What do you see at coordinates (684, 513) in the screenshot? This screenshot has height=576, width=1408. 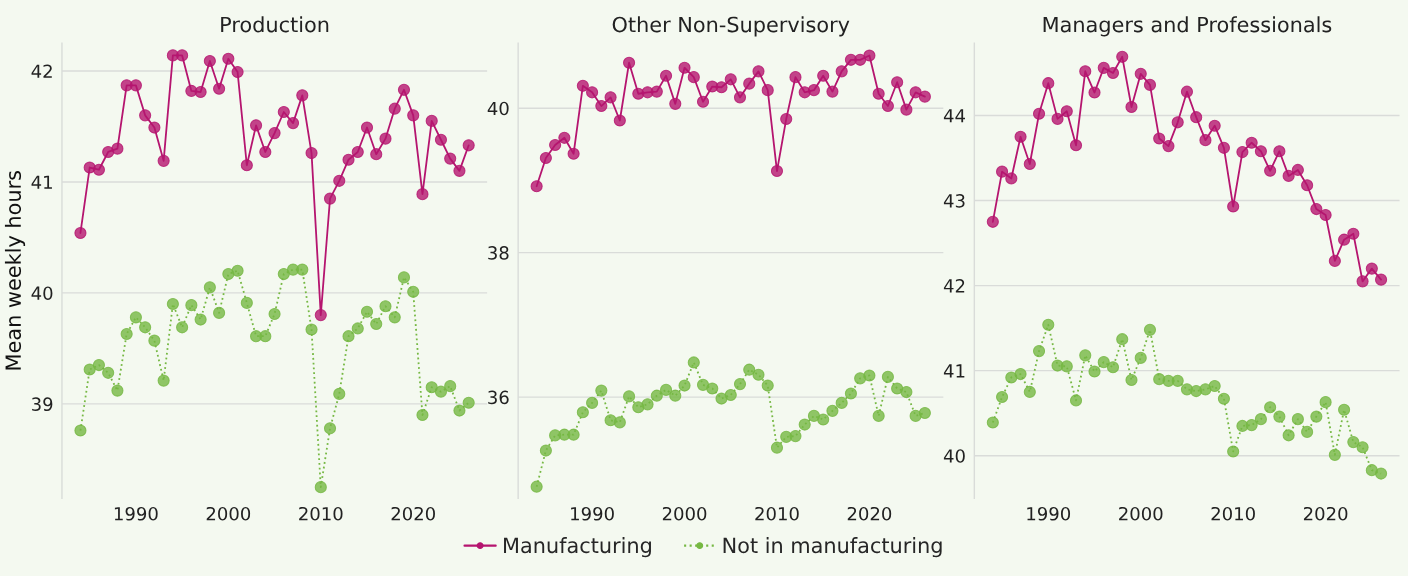 I see `x-tick-label: 2000` at bounding box center [684, 513].